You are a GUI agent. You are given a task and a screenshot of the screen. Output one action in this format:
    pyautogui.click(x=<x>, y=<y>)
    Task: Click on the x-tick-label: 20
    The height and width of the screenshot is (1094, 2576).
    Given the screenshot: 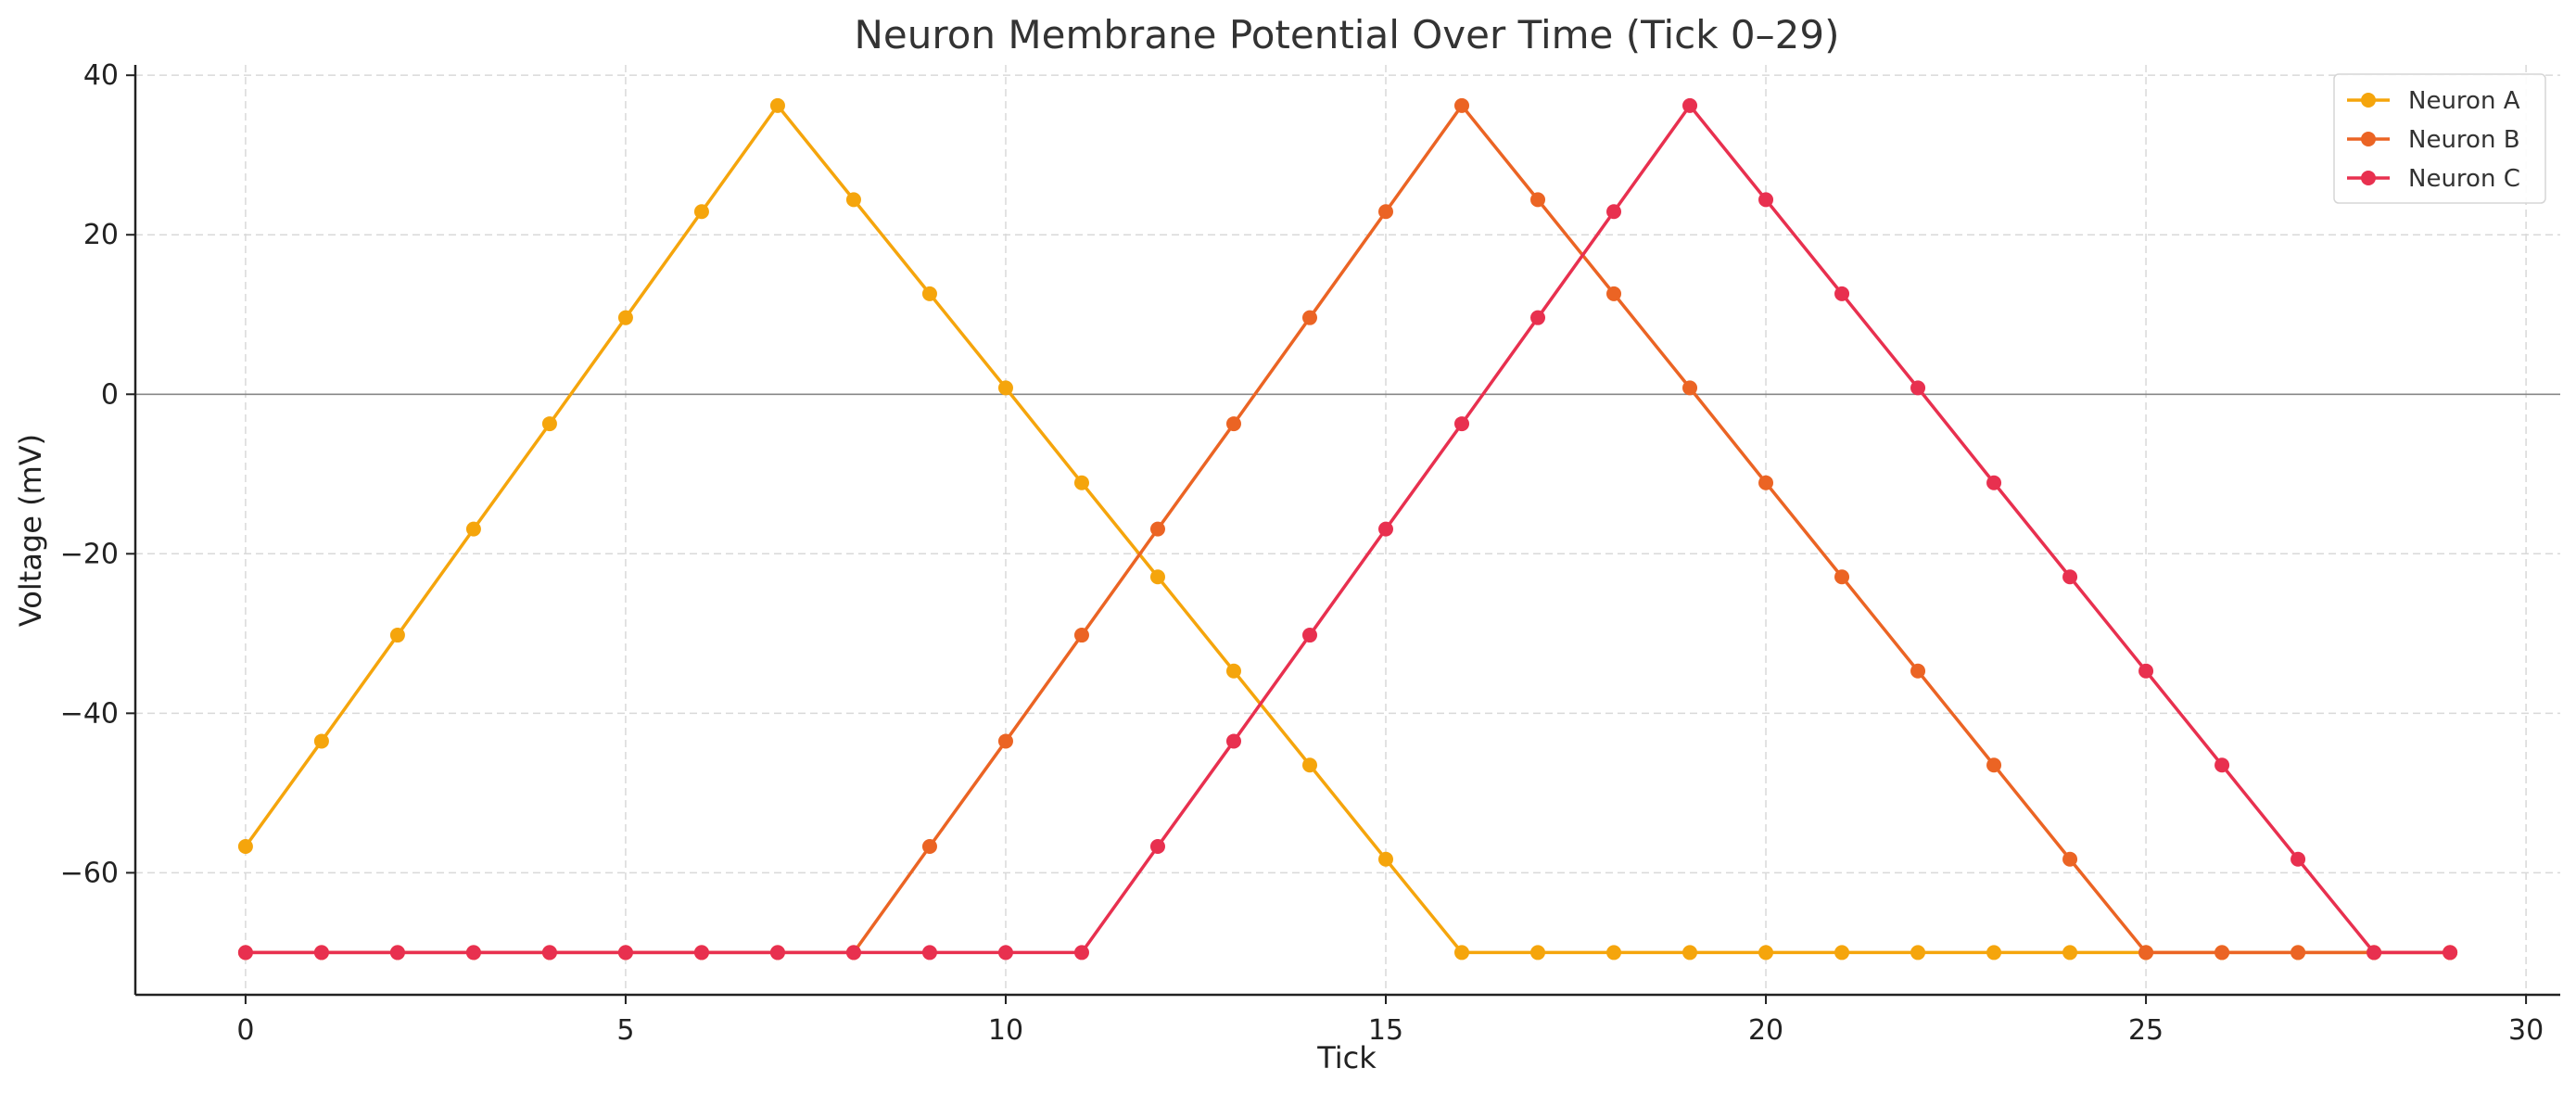 What is the action you would take?
    pyautogui.click(x=1765, y=1030)
    